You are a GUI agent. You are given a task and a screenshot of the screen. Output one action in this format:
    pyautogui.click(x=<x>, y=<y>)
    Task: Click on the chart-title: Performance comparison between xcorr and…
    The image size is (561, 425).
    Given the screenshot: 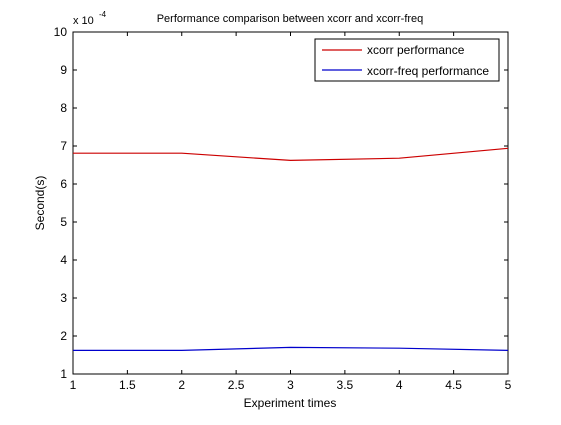 What is the action you would take?
    pyautogui.click(x=290, y=19)
    